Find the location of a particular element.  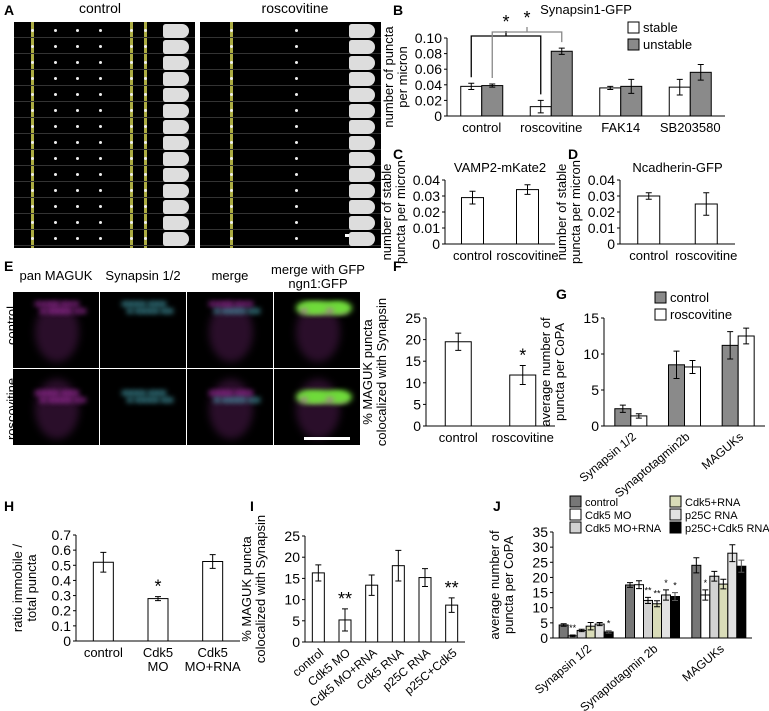

chart-title: Ncadherin-GFP is located at coordinates (677, 167).